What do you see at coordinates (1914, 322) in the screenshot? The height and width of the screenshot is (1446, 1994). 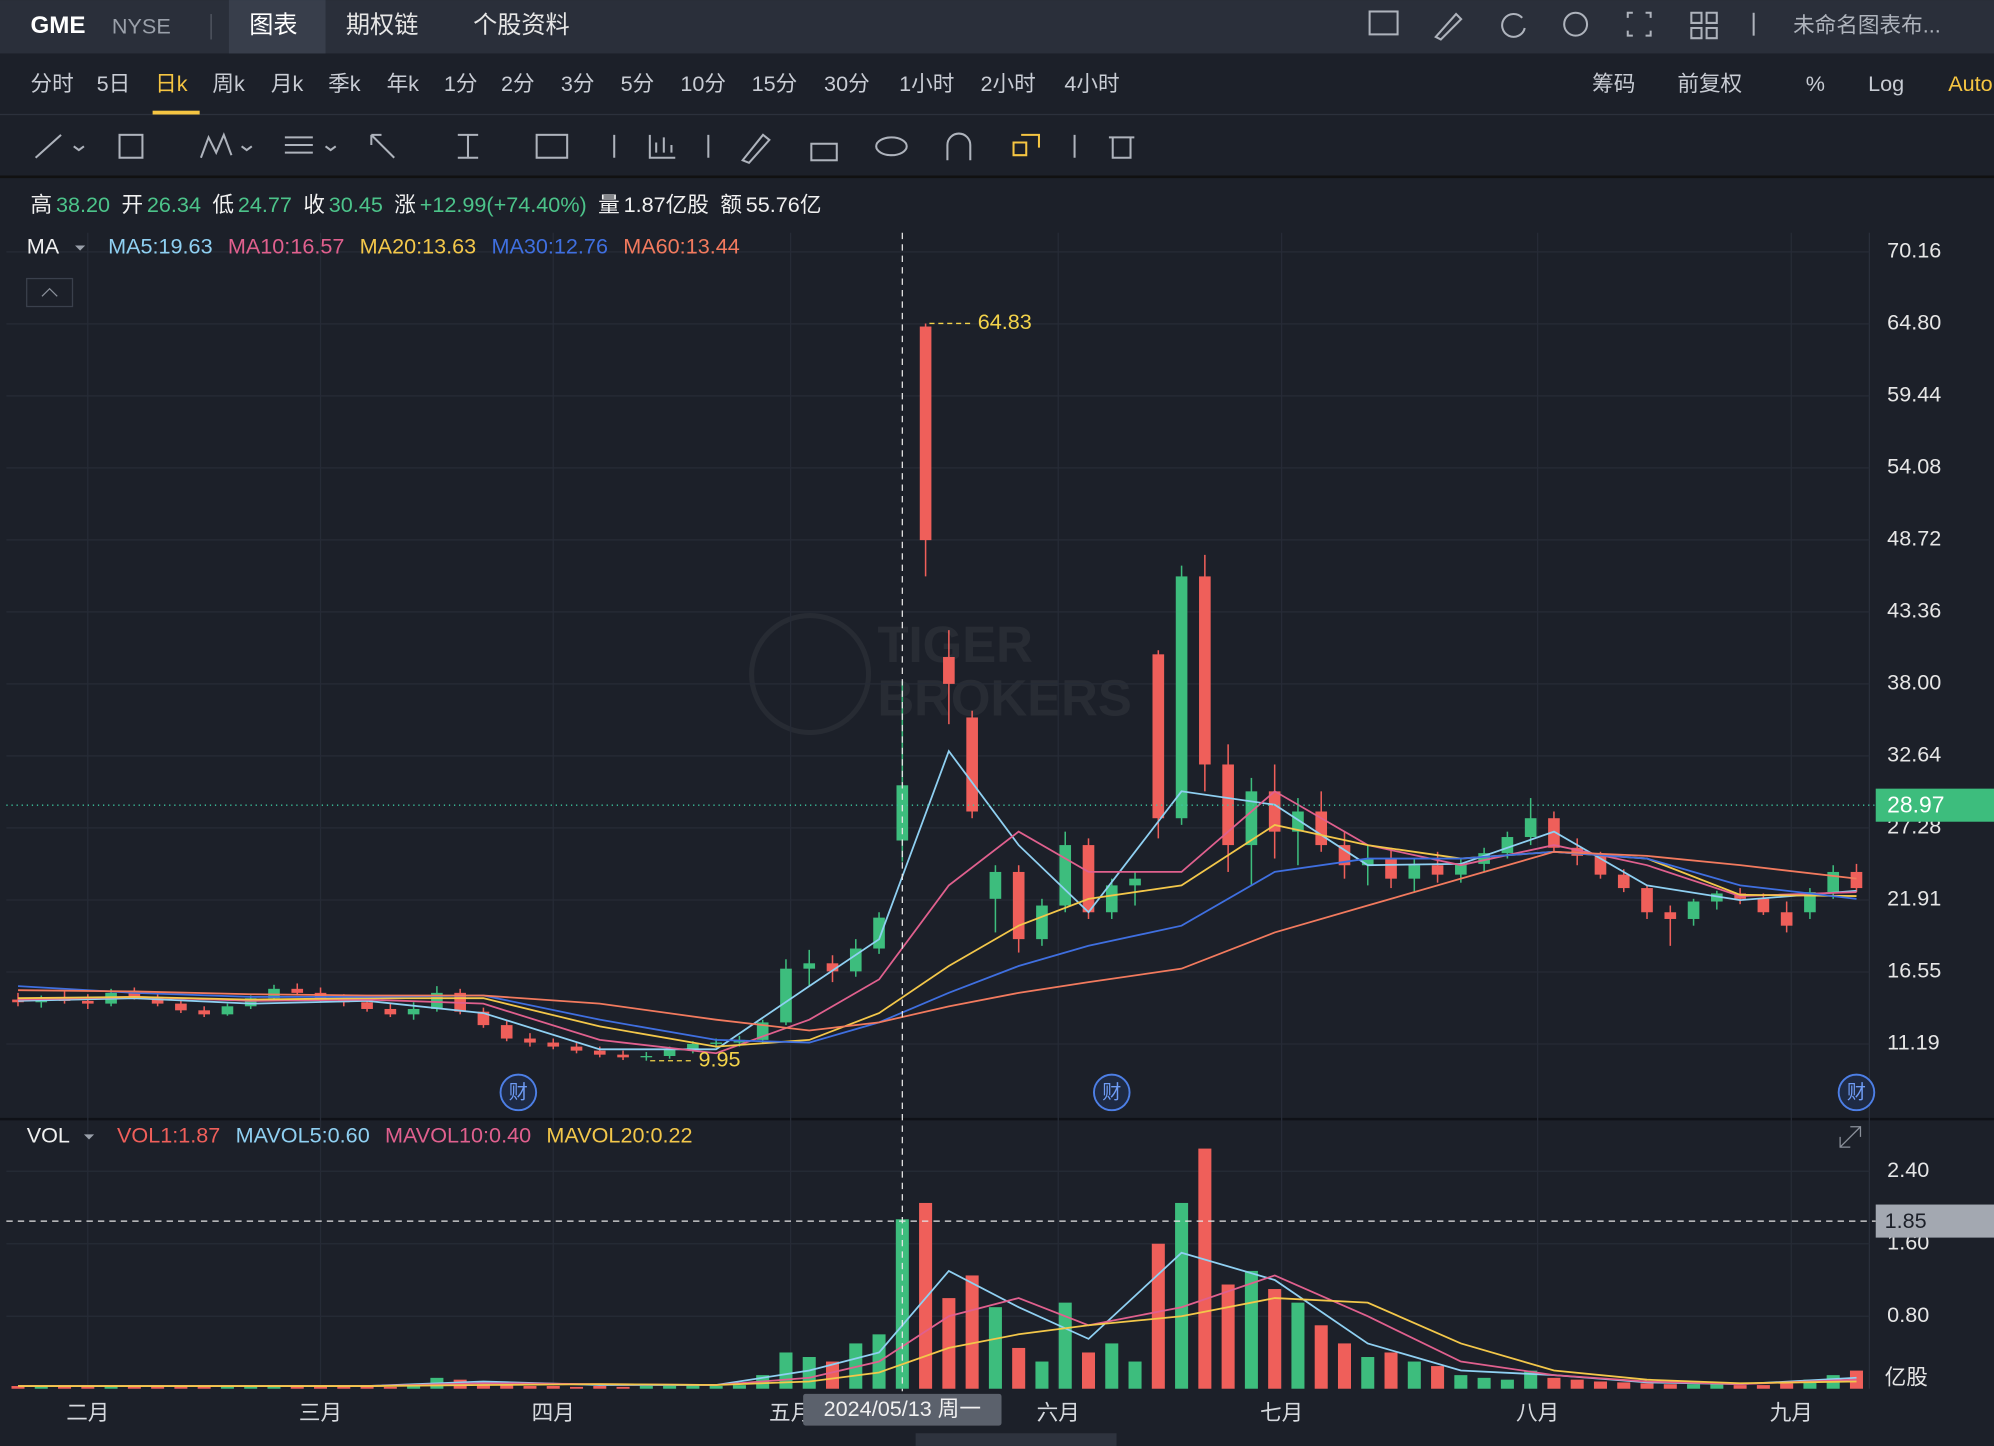 I see `y-tick-label: 64.80` at bounding box center [1914, 322].